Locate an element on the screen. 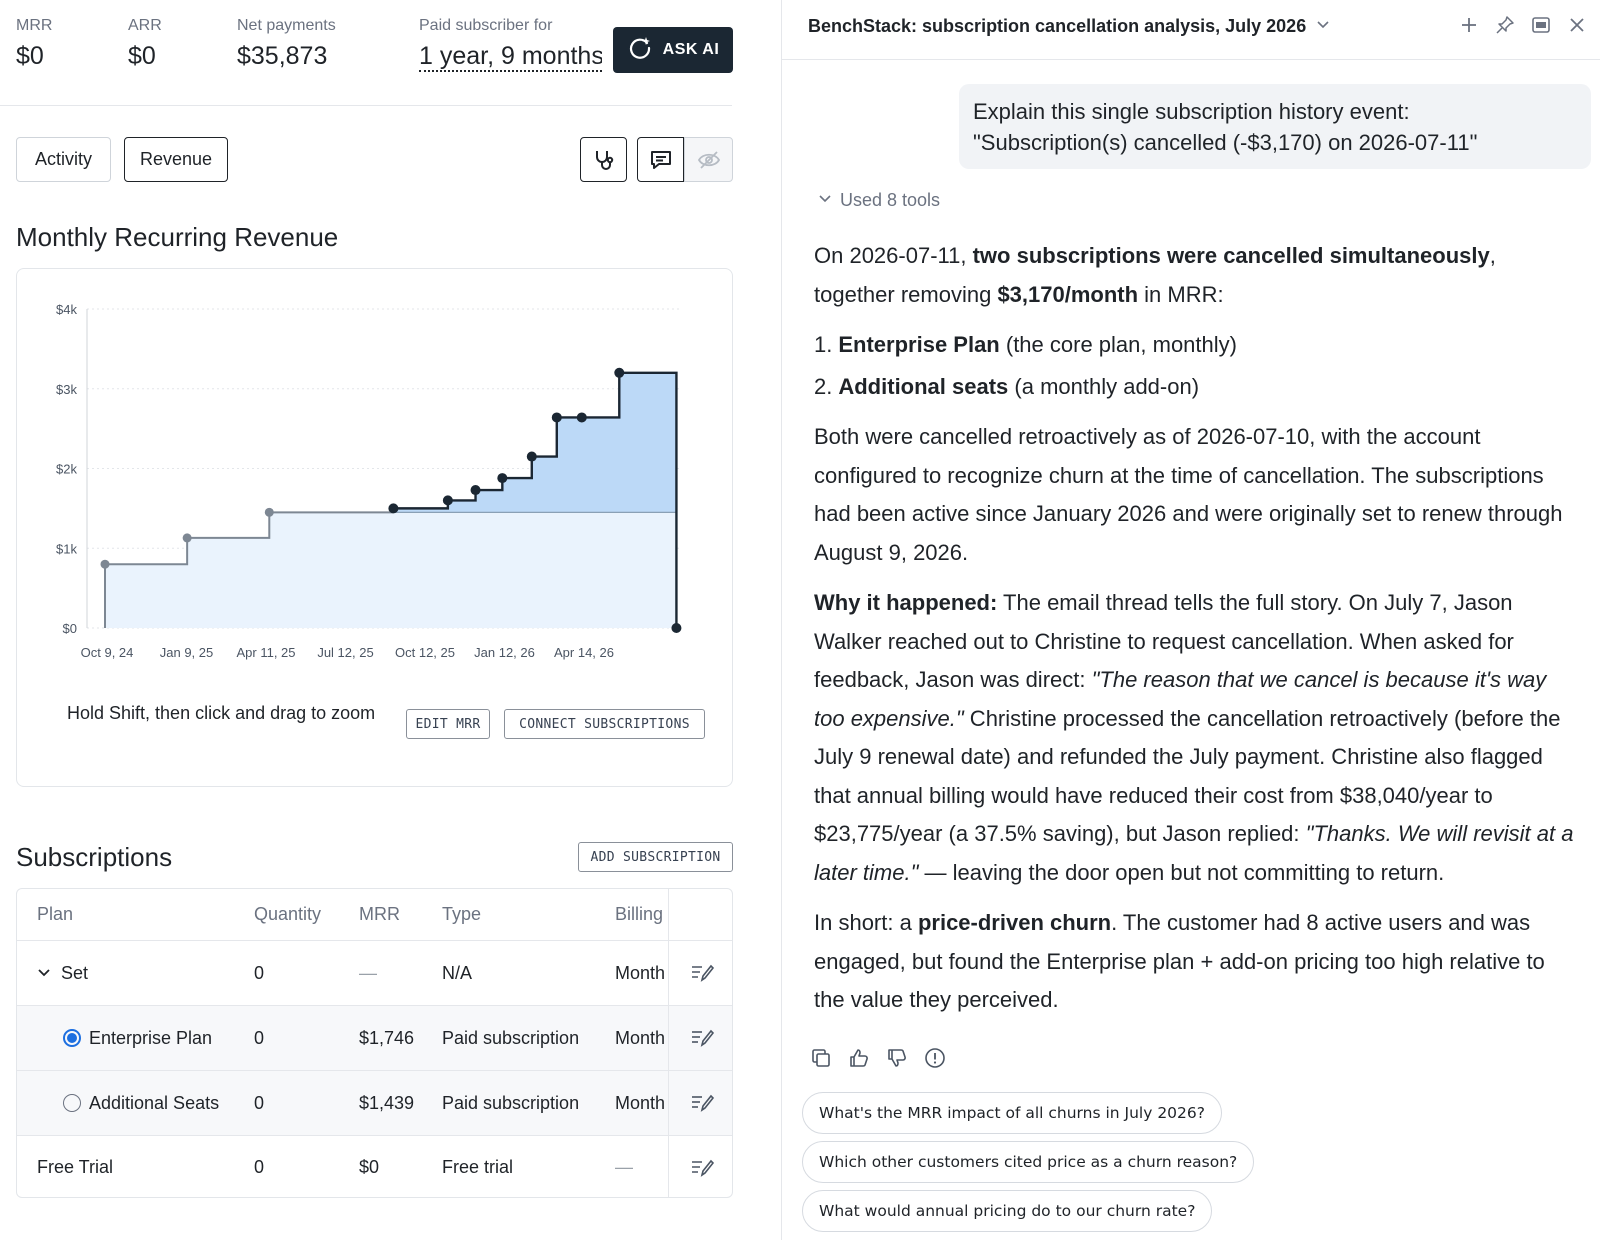 The width and height of the screenshot is (1600, 1240). ask-ai-label: ASK AI is located at coordinates (691, 49).